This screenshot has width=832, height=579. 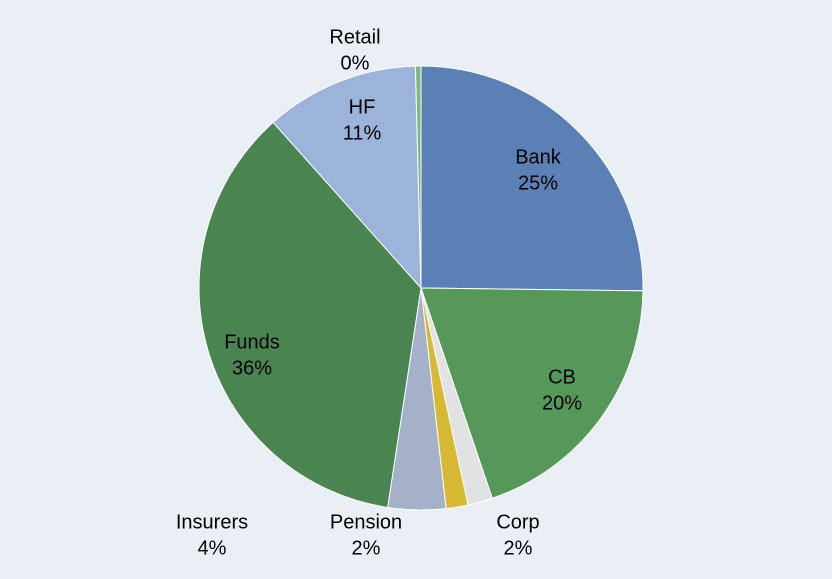 I want to click on slice-label-value: 20%, so click(x=562, y=403).